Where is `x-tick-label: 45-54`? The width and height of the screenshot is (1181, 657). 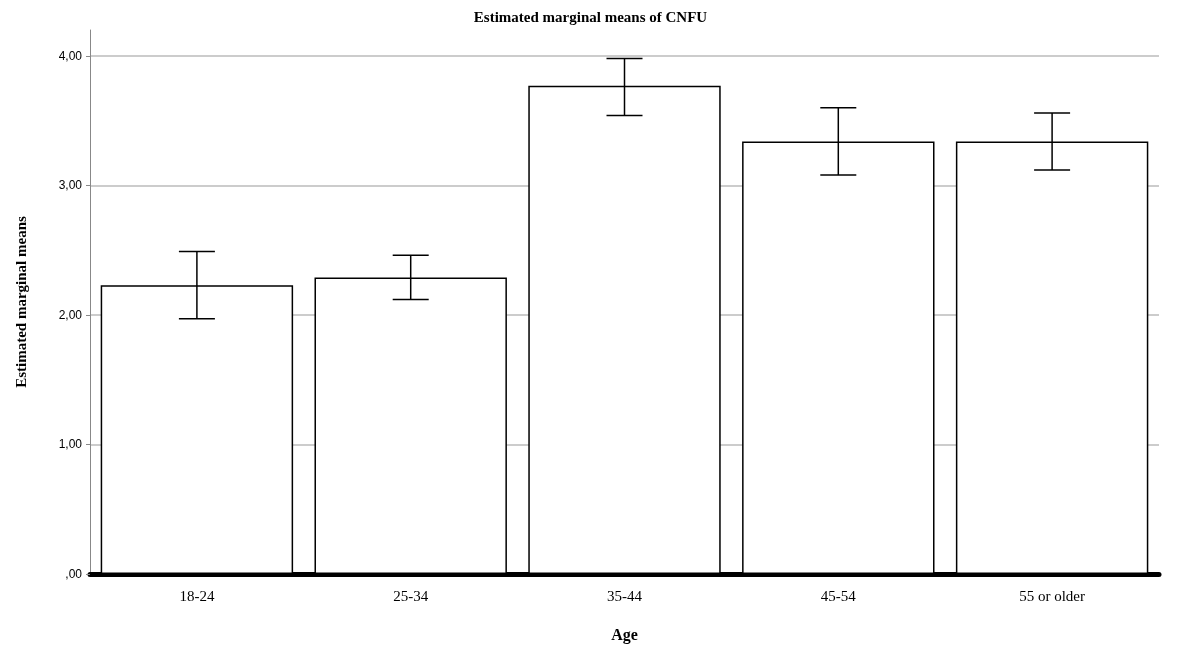 x-tick-label: 45-54 is located at coordinates (838, 595).